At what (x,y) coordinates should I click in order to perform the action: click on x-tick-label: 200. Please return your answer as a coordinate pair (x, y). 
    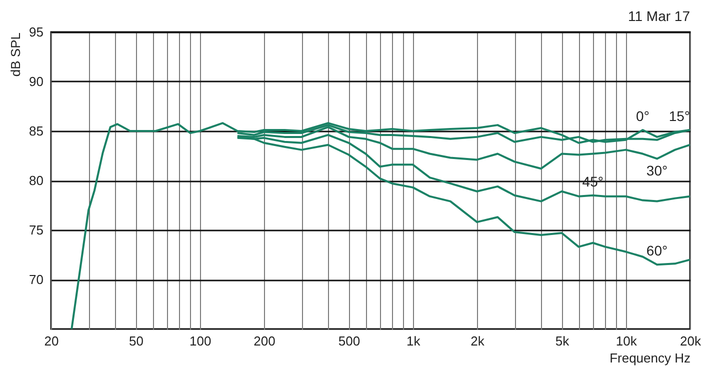
    Looking at the image, I should click on (265, 341).